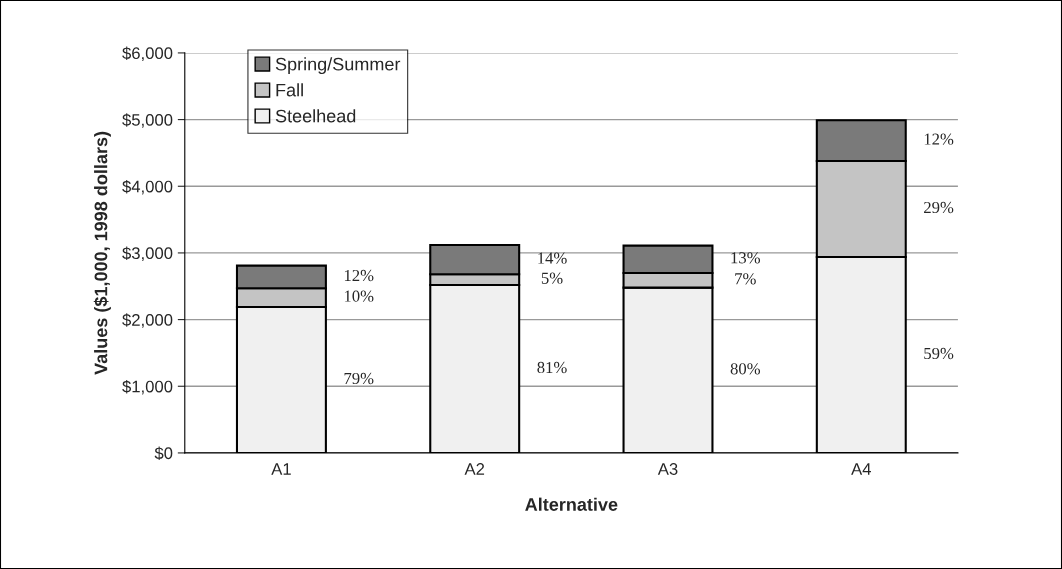 The image size is (1062, 569). What do you see at coordinates (147, 254) in the screenshot?
I see `y-tick-label: $3,000` at bounding box center [147, 254].